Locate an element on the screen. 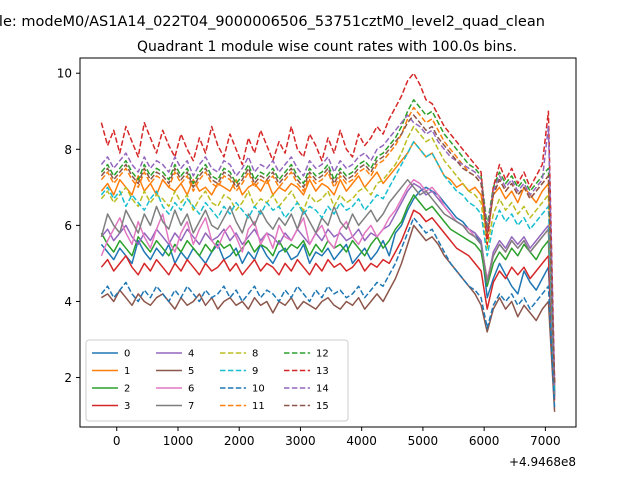  x-tick-label: 5000 is located at coordinates (423, 441).